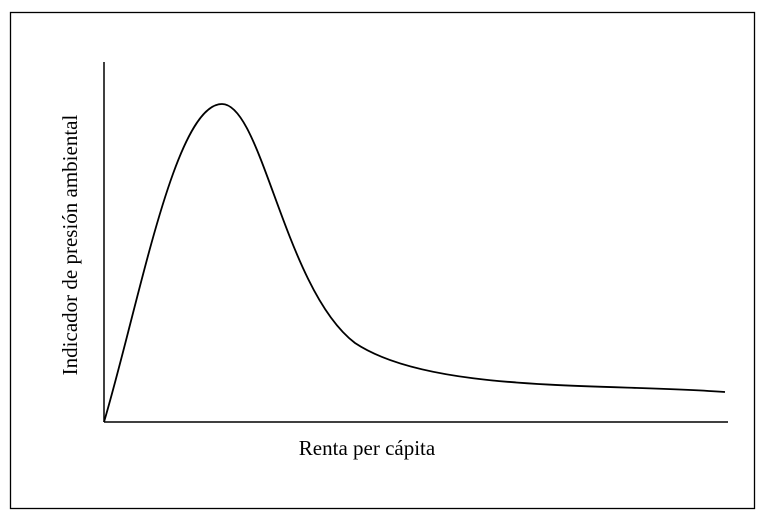  I want to click on y-axis-label: Indicador de presión ambiental, so click(70, 245).